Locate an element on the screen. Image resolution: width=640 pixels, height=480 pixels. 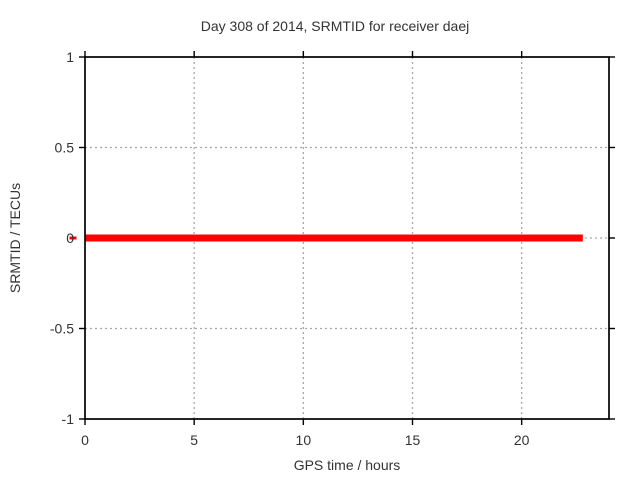
x-tick-label: 15 is located at coordinates (413, 440).